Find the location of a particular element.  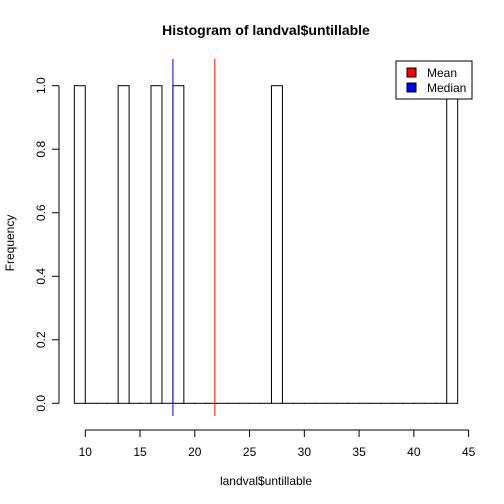

legend-label-mean: Mean is located at coordinates (442, 73).